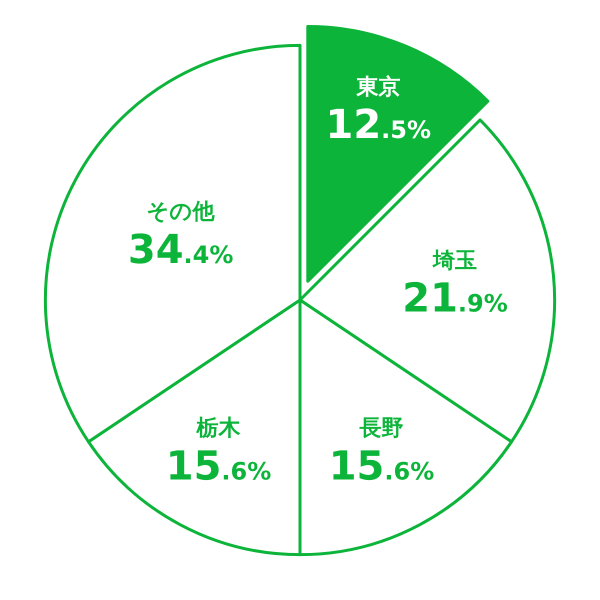  Describe the element at coordinates (377, 87) in the screenshot. I see `slice-label: 東京` at that location.